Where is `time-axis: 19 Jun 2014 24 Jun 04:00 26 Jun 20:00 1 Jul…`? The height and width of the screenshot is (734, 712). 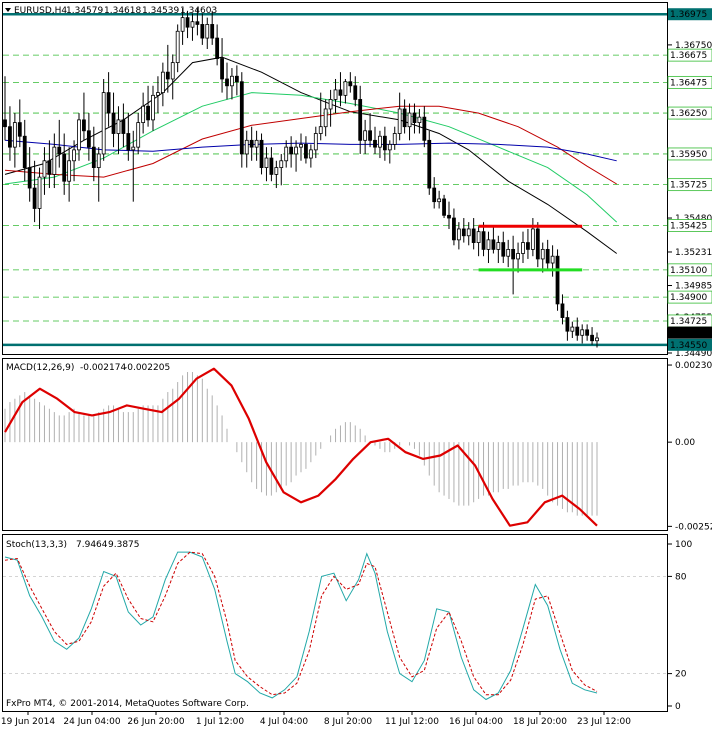
time-axis: 19 Jun 2014 24 Jun 04:00 26 Jun 20:00 1 Jul… is located at coordinates (316, 719).